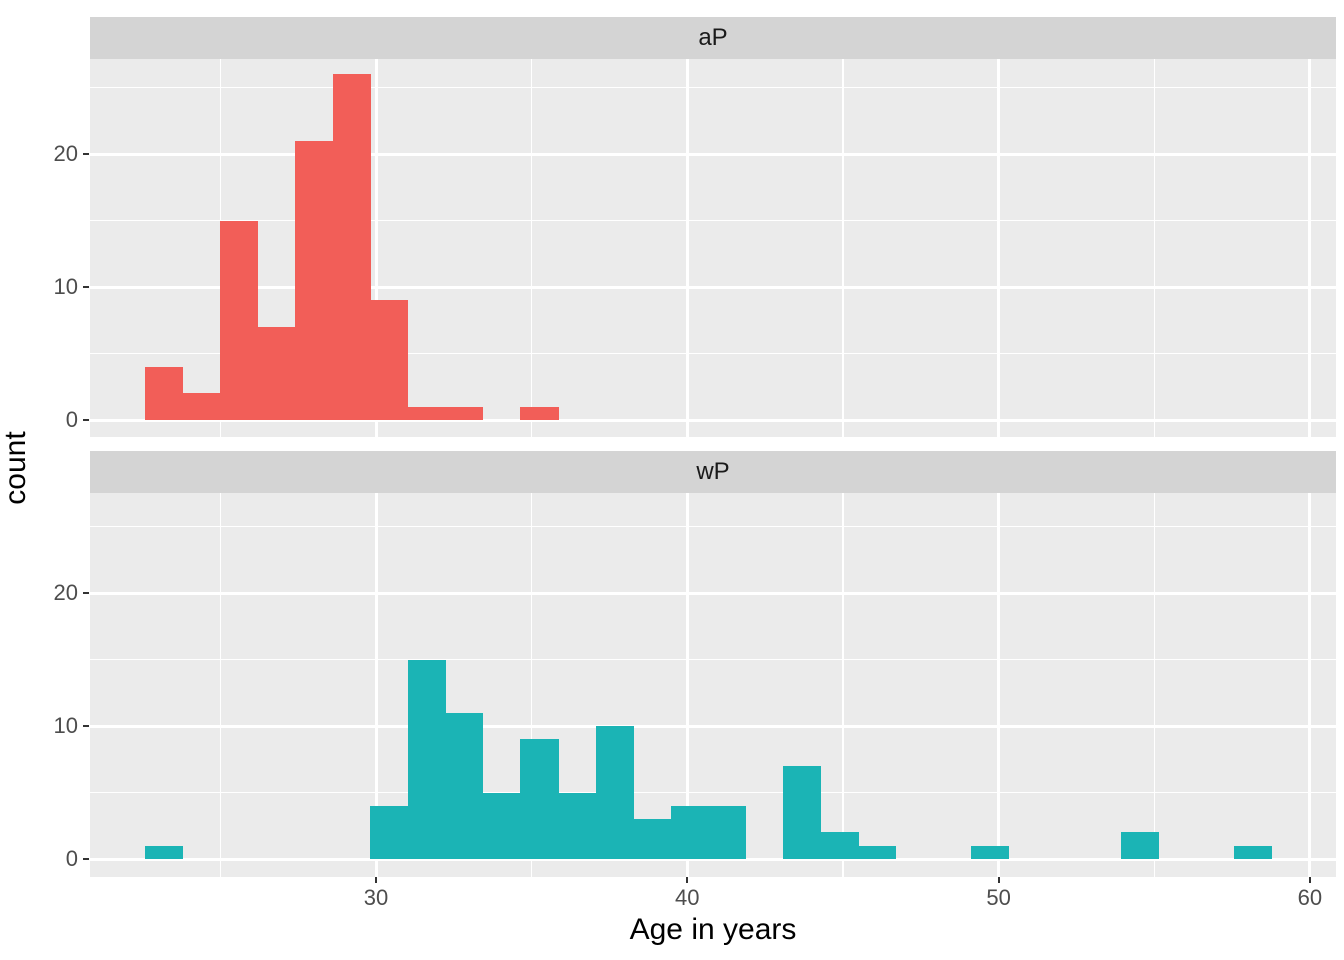  I want to click on y-axis-title: count, so click(16, 468).